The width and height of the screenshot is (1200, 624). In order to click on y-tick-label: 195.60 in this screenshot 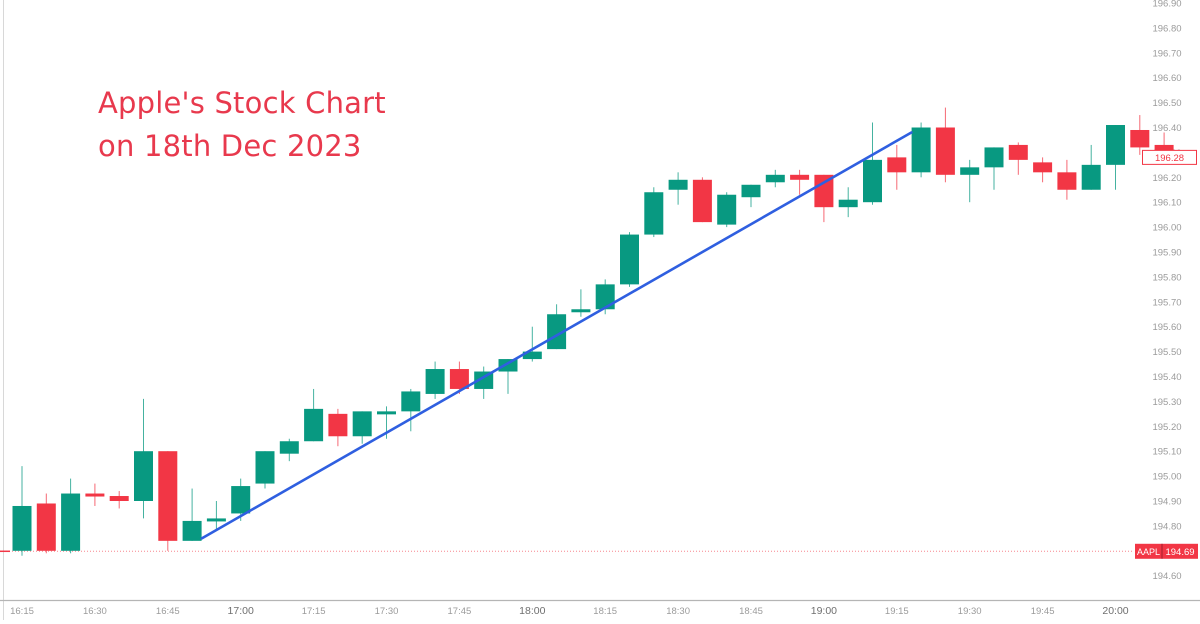, I will do `click(1166, 327)`.